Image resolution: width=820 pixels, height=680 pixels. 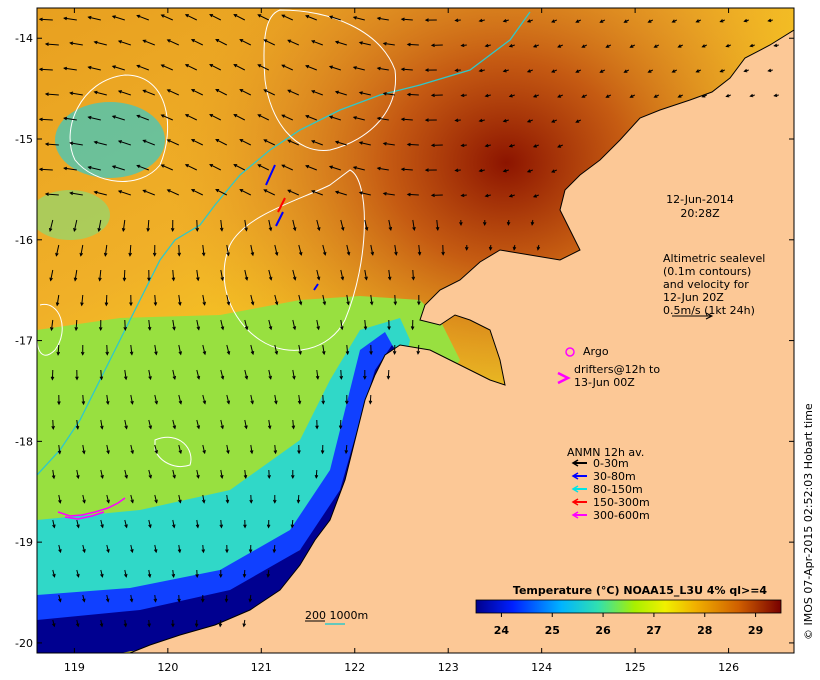 What do you see at coordinates (709, 310) in the screenshot?
I see `altimetry-line-5: 0.5m/s (1kt 24h)` at bounding box center [709, 310].